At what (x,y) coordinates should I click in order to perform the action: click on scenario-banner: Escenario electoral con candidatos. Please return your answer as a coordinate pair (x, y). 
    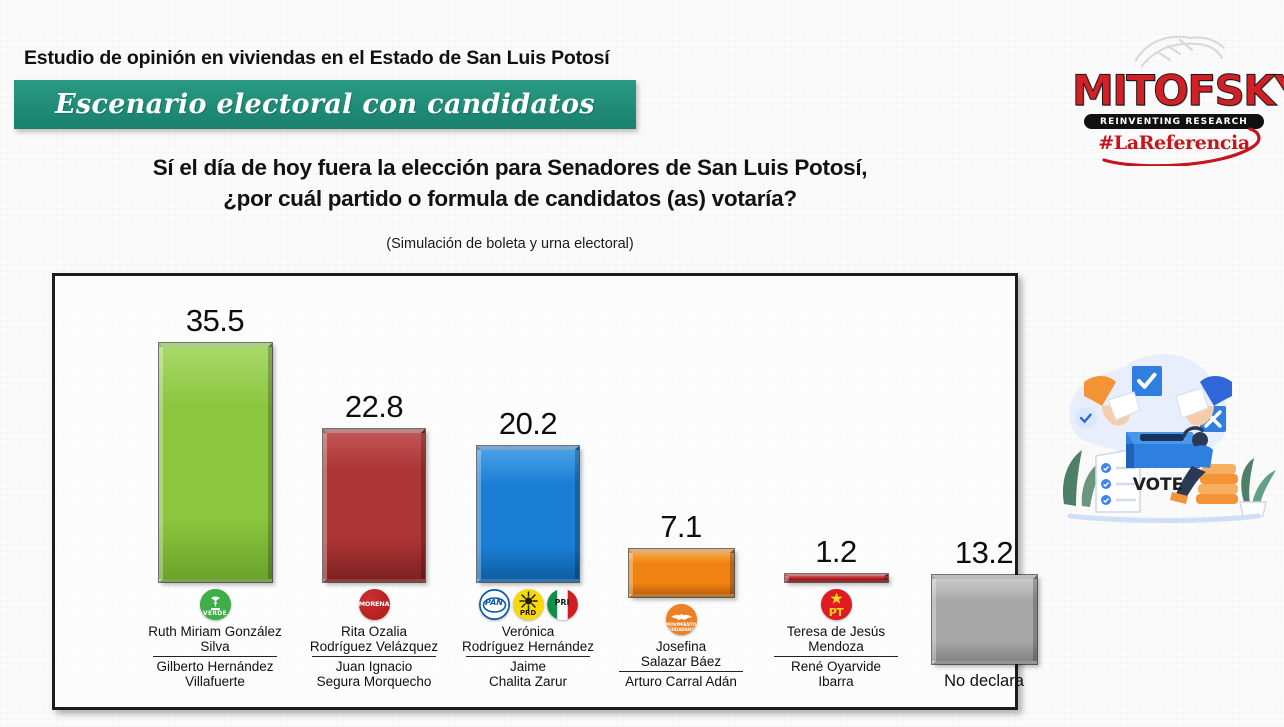
    Looking at the image, I should click on (325, 104).